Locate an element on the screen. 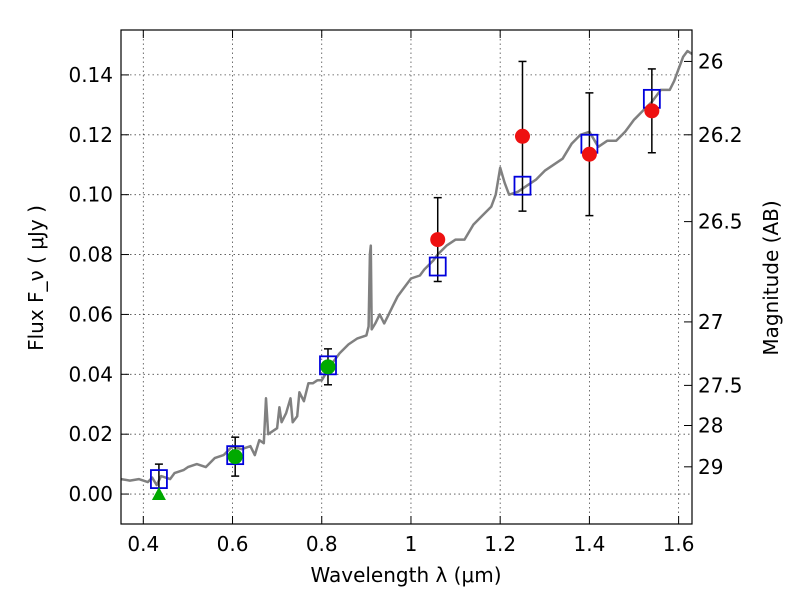 The height and width of the screenshot is (600, 800). magnitude-tick-label: 27 is located at coordinates (710, 322).